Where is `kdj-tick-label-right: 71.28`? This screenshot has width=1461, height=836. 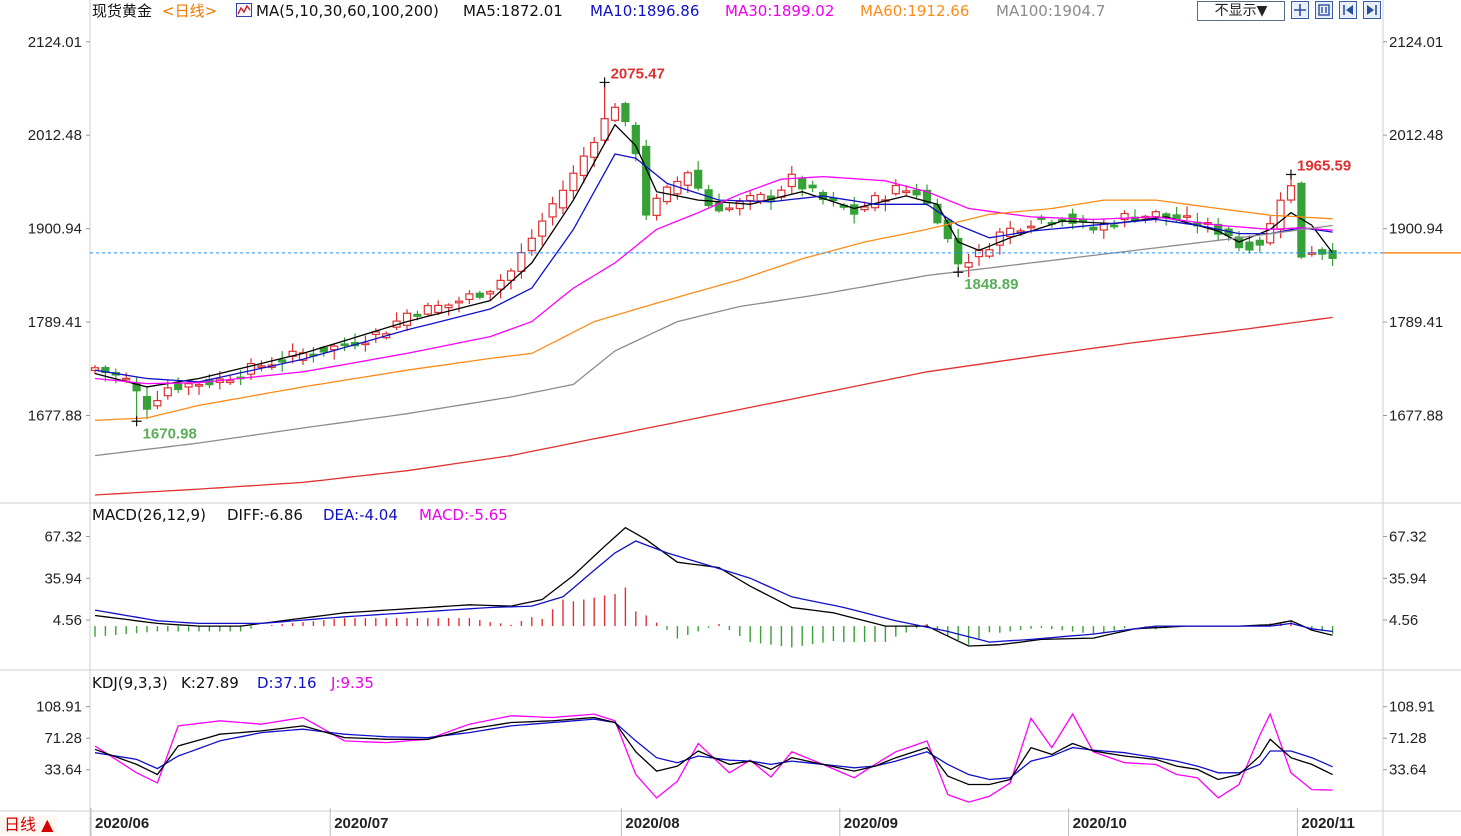 kdj-tick-label-right: 71.28 is located at coordinates (1408, 738).